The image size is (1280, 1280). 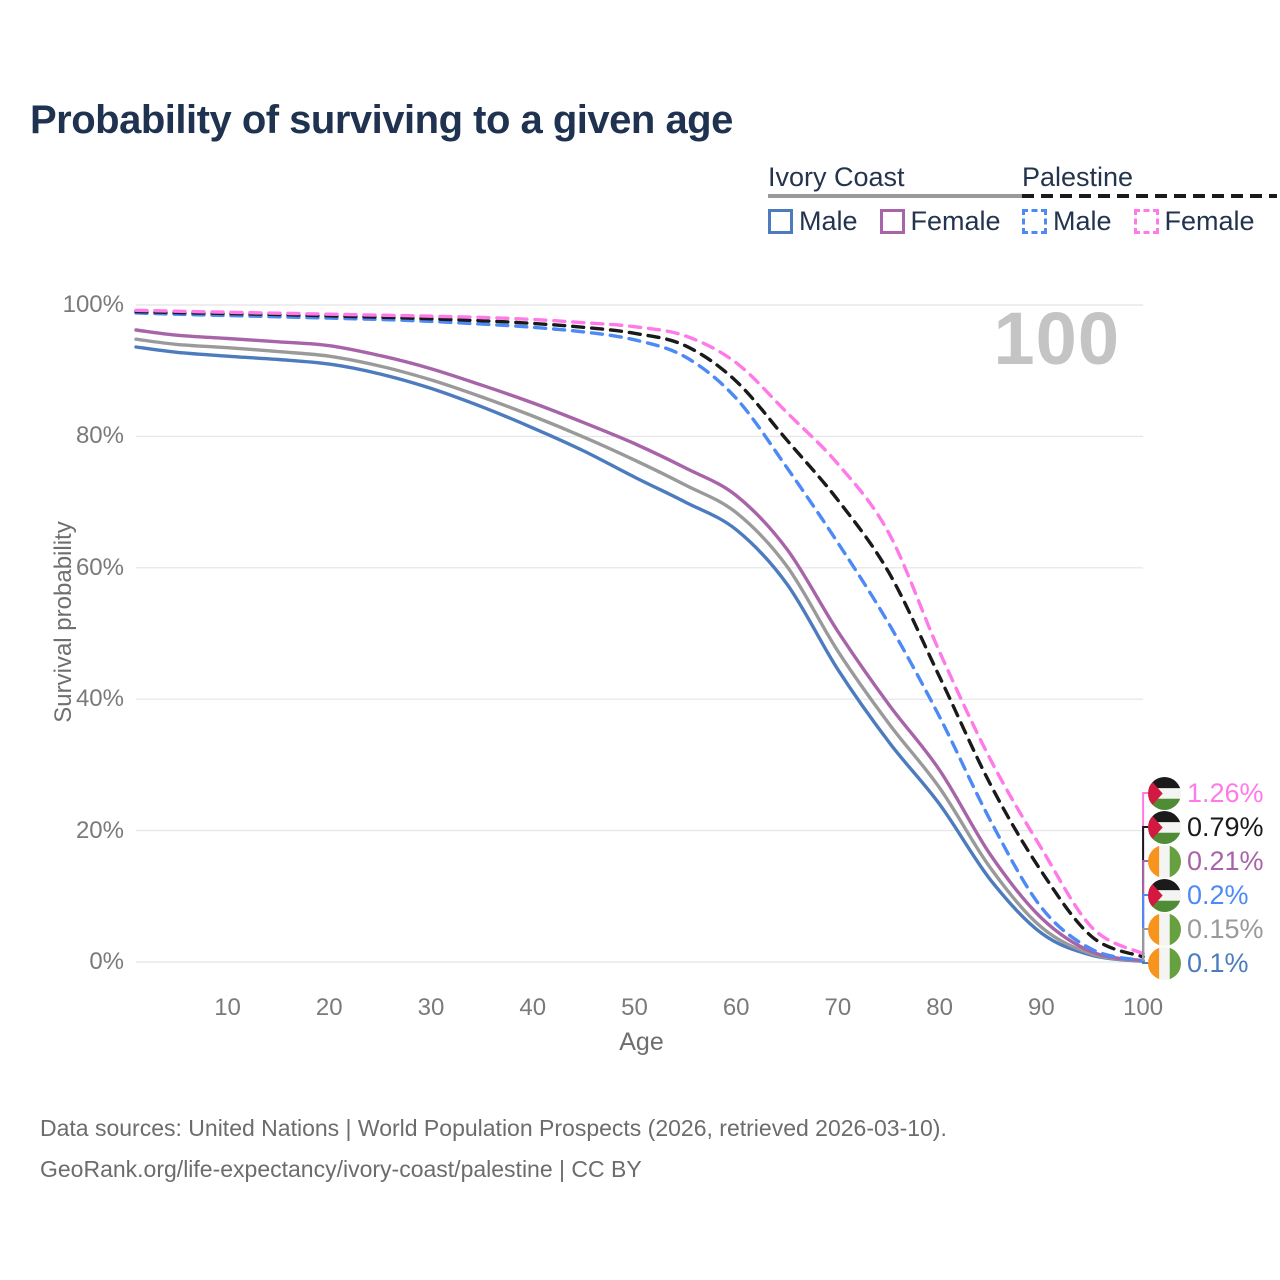 I want to click on end-label-value: 0.79%, so click(x=1225, y=826).